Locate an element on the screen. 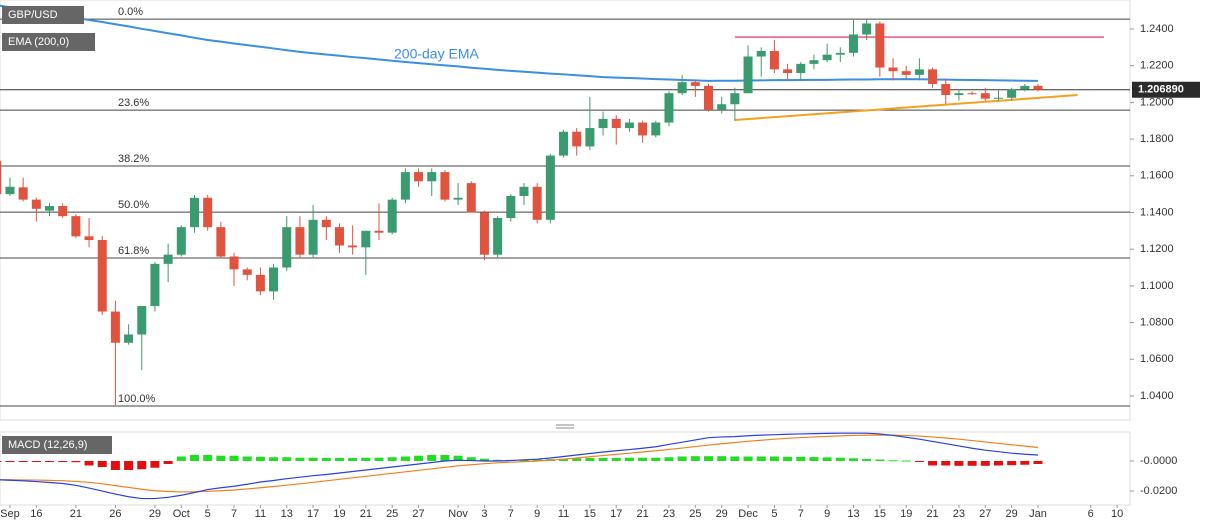 The height and width of the screenshot is (526, 1207). y-tick-label: 1.1200 is located at coordinates (1157, 249).